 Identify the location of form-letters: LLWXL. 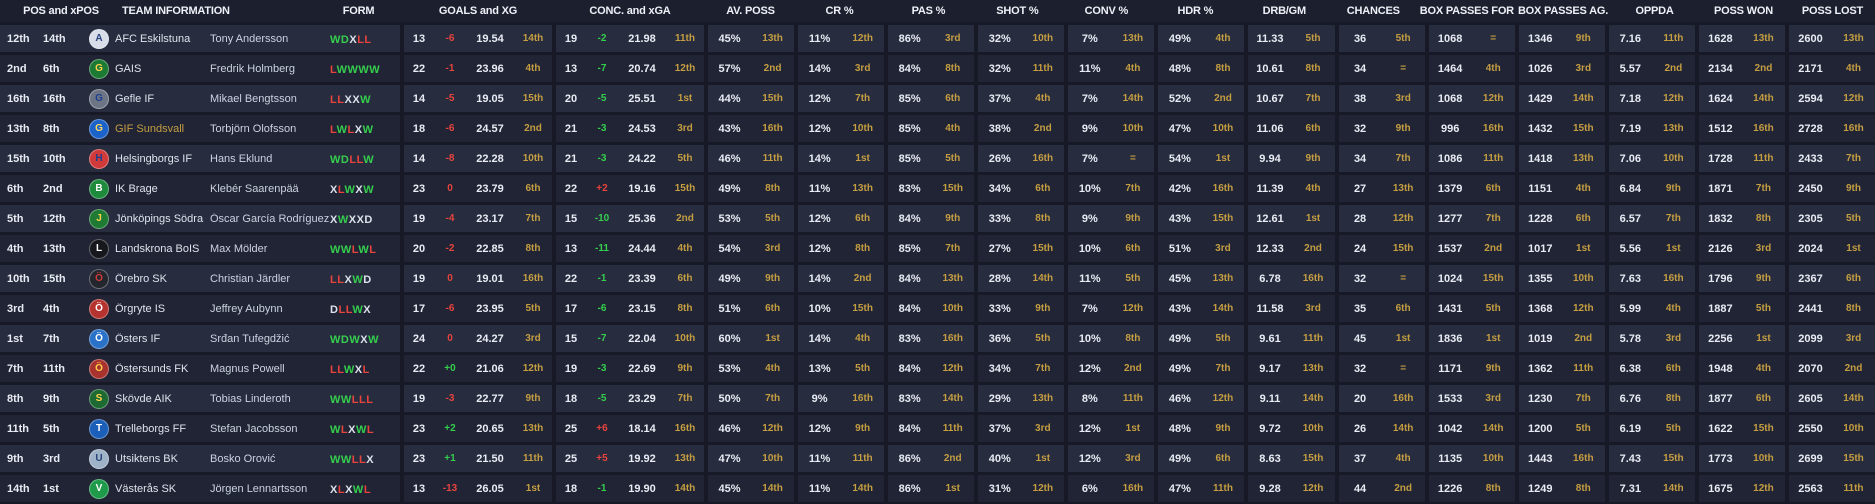
(365, 369).